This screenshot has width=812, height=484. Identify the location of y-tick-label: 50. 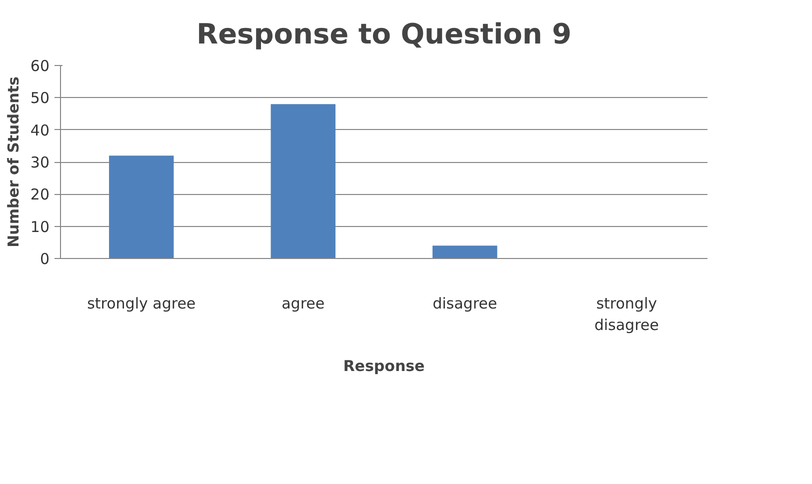
(40, 98).